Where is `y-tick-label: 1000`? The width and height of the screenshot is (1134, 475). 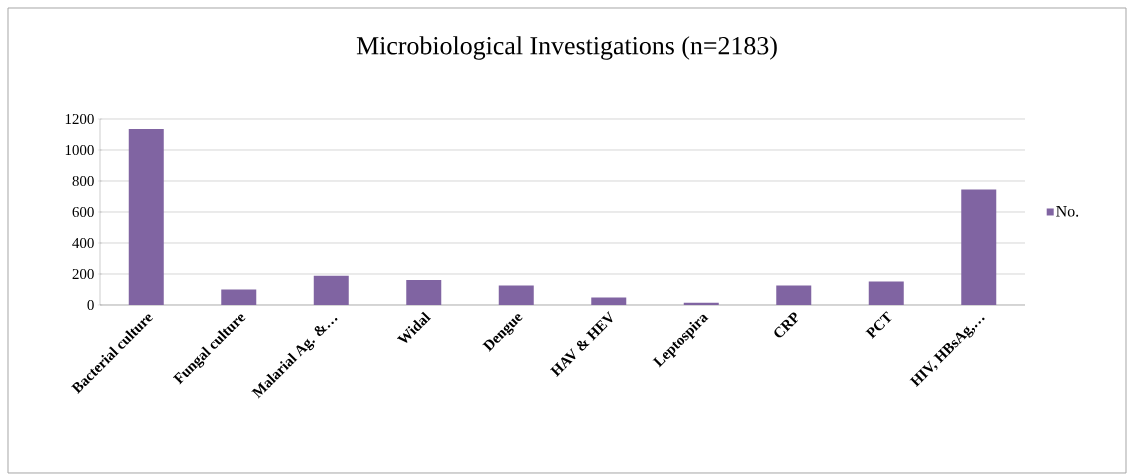
y-tick-label: 1000 is located at coordinates (79, 150).